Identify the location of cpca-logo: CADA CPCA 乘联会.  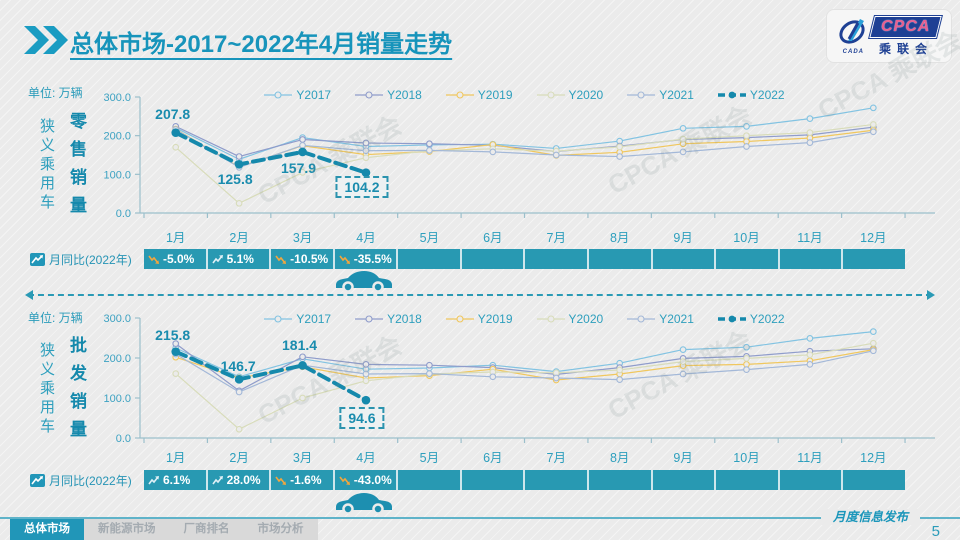
(889, 36).